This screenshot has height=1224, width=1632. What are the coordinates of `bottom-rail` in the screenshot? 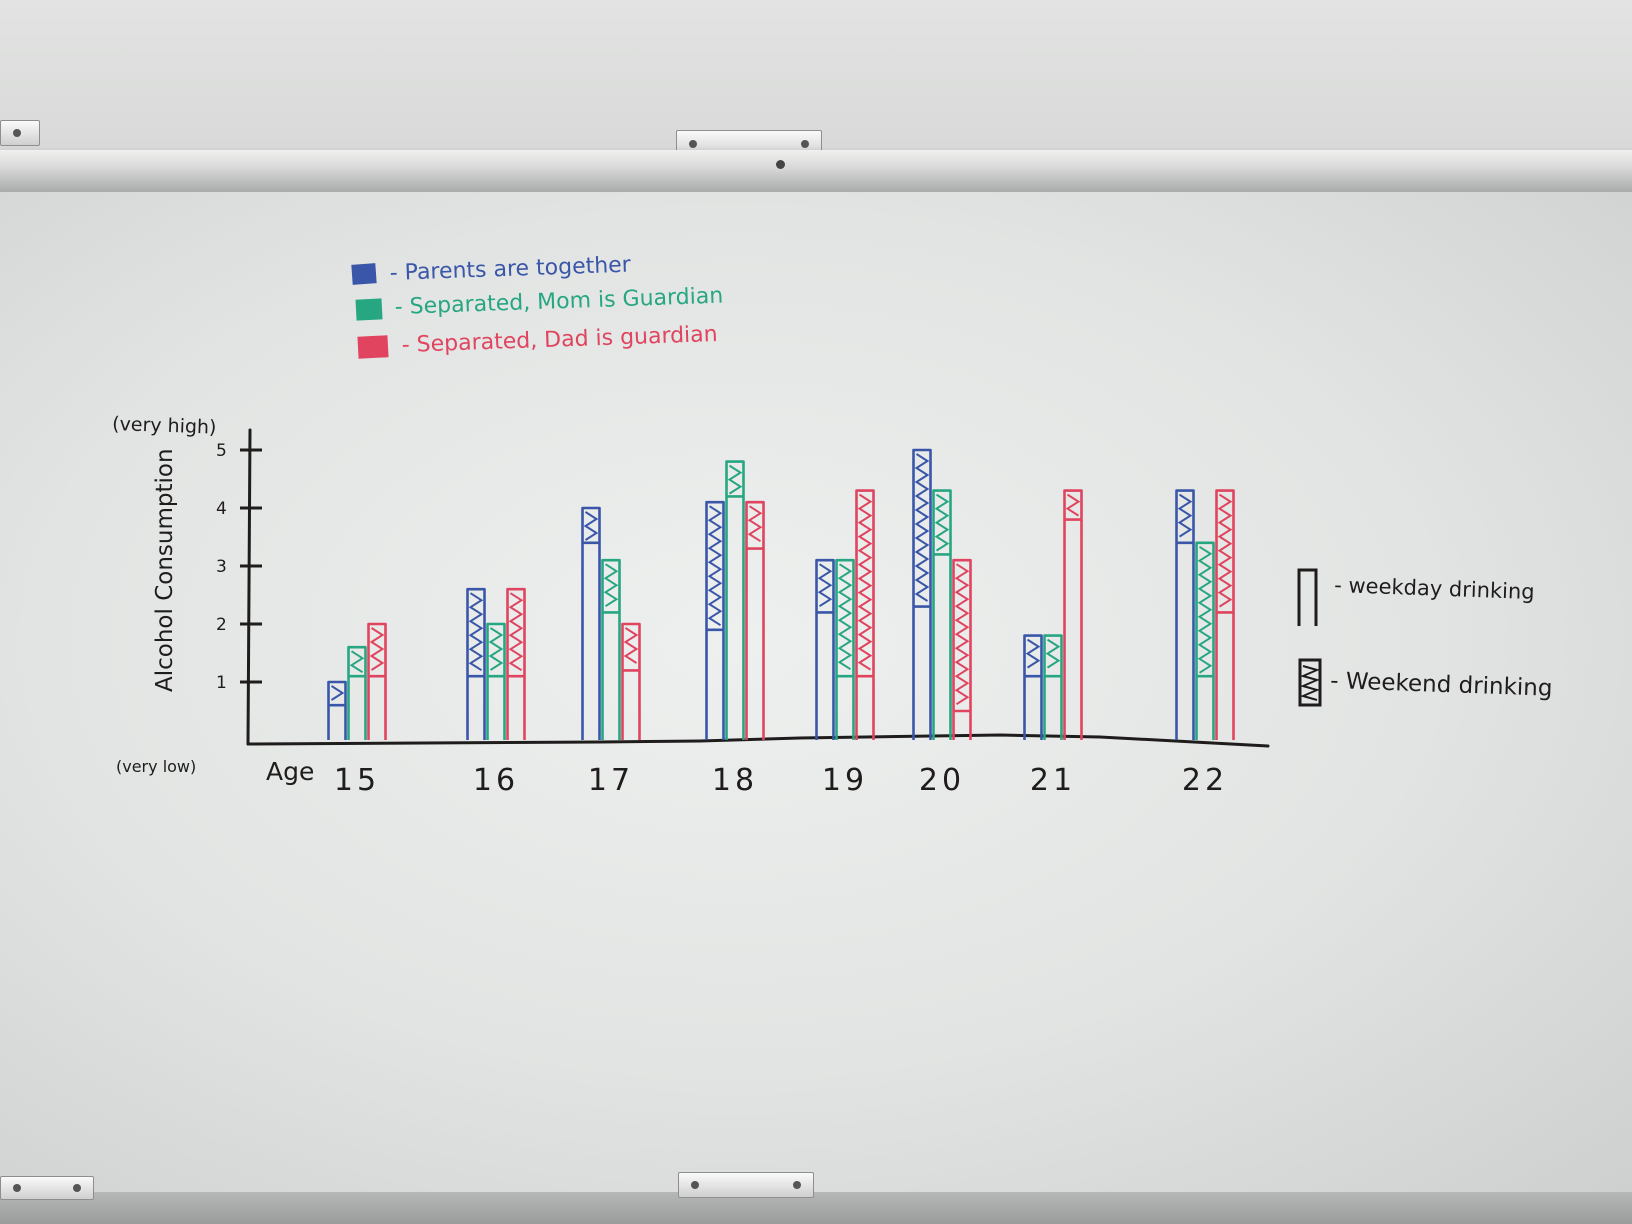 It's located at (816, 1208).